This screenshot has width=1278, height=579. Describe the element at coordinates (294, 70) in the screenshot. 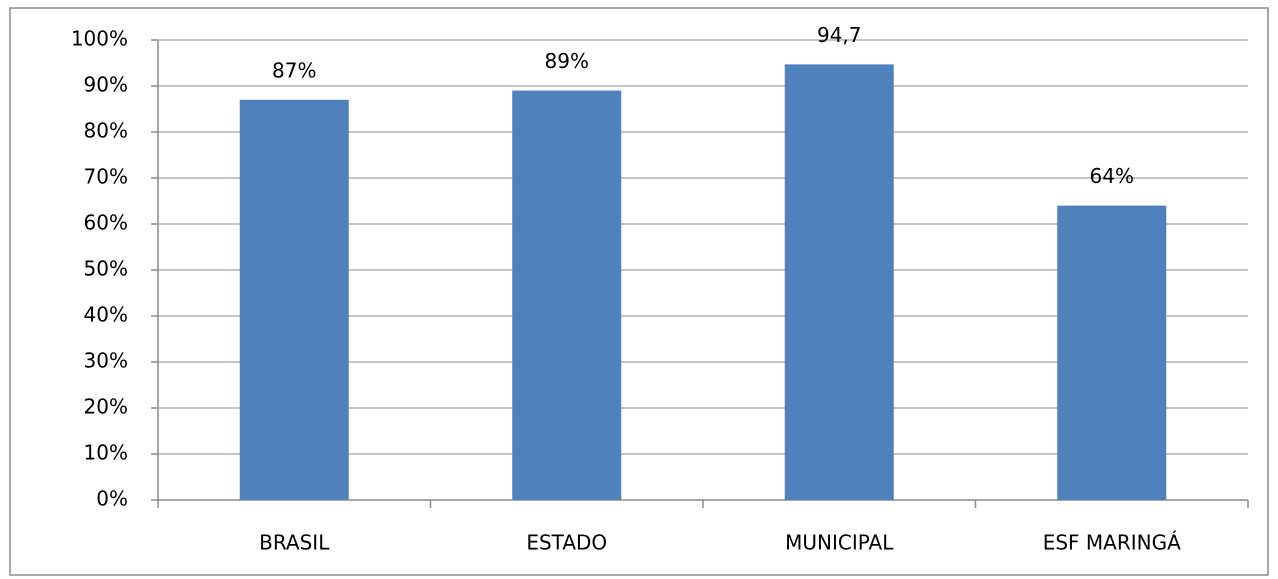

I see `data-label: 87%` at that location.